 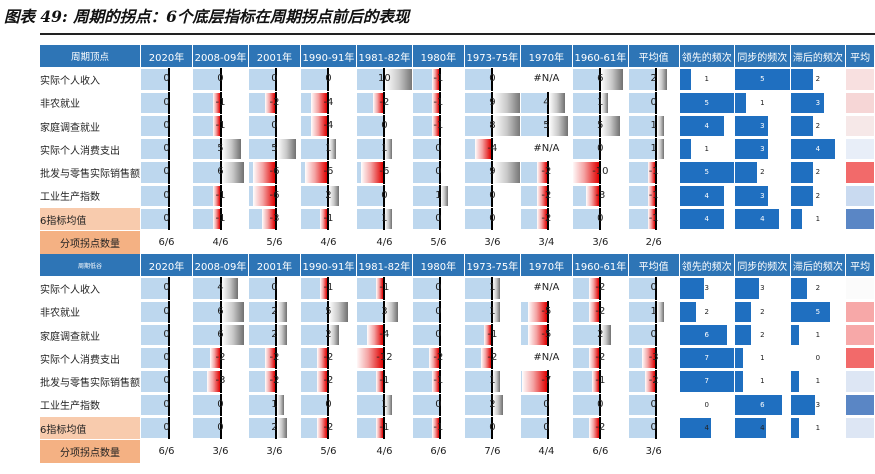 What do you see at coordinates (763, 359) in the screenshot?
I see `frequency-cell: 1` at bounding box center [763, 359].